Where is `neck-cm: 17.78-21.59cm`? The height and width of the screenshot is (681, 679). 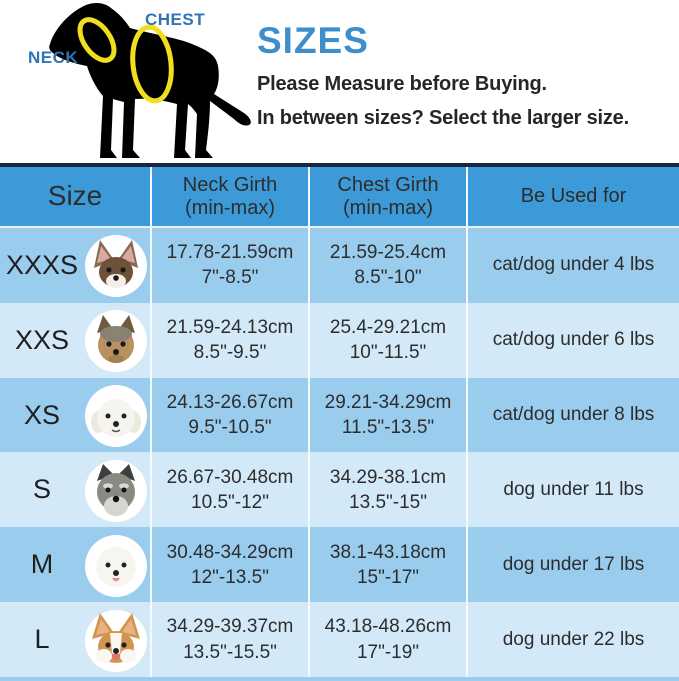 neck-cm: 17.78-21.59cm is located at coordinates (230, 253).